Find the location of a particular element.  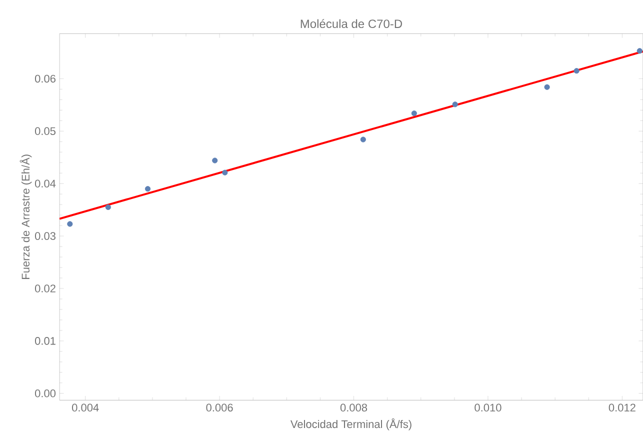

y-tick-label: 0.03 is located at coordinates (45, 236).